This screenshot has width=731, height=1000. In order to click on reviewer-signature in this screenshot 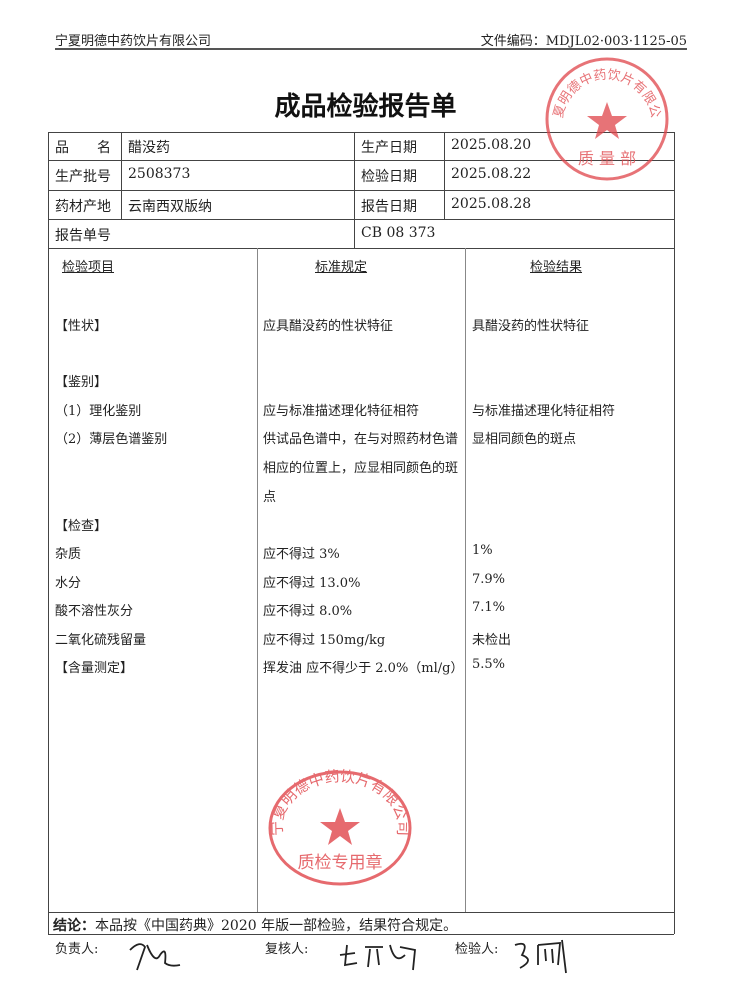, I will do `click(377, 957)`.